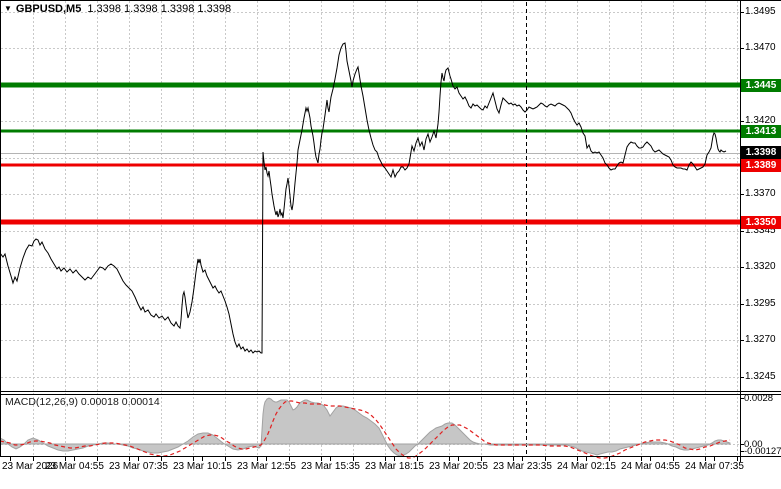 The height and width of the screenshot is (489, 781). I want to click on macd-main-area, so click(365, 427).